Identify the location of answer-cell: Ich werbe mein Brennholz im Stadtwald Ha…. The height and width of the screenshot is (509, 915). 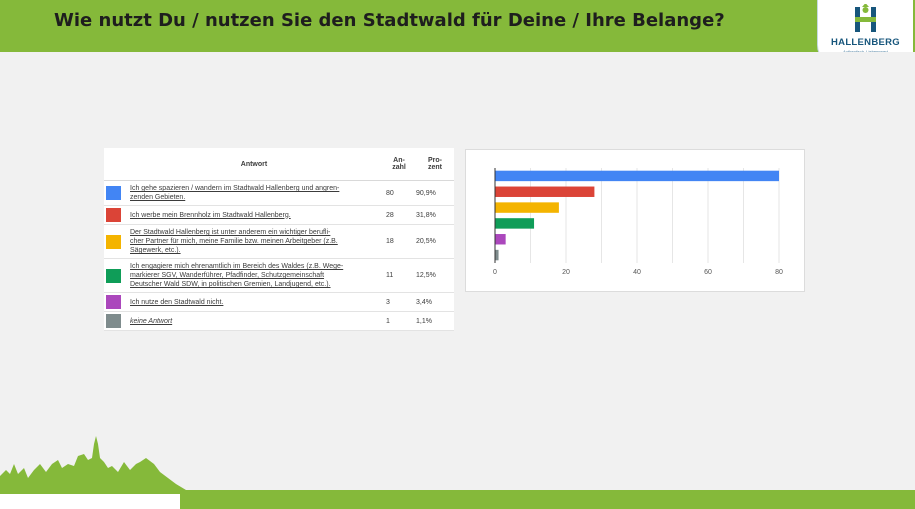
(254, 215).